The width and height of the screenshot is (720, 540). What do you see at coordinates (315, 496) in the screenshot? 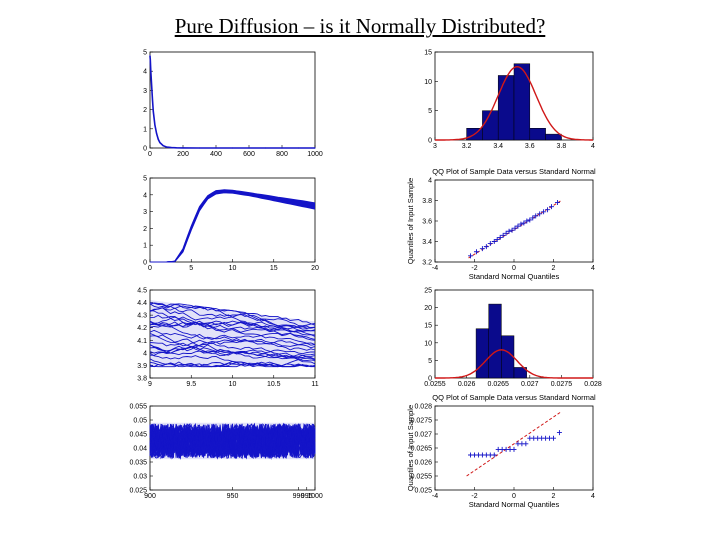
I see `p4-xtick-label: 1000` at bounding box center [315, 496].